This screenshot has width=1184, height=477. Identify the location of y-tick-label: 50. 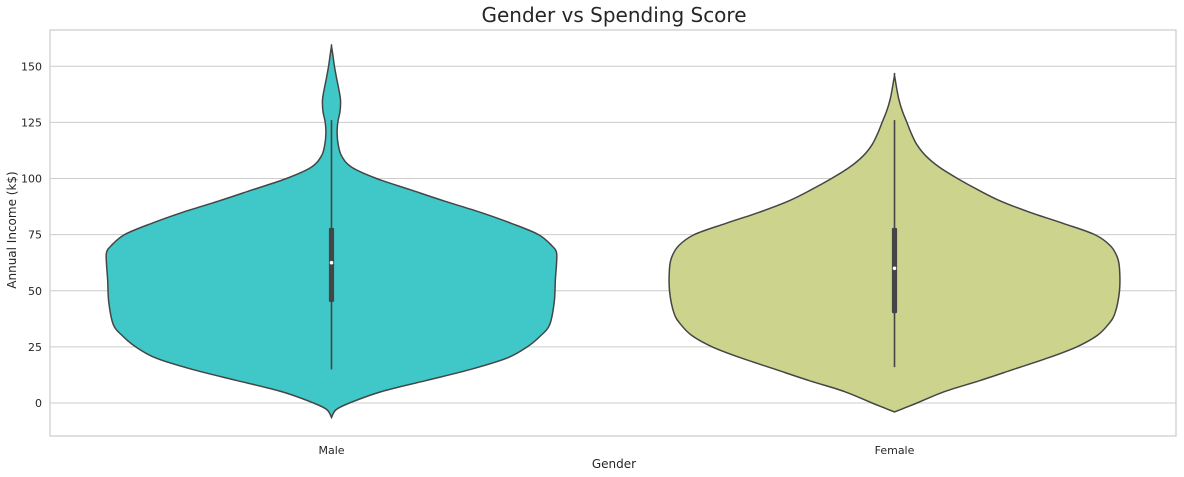
(35, 291).